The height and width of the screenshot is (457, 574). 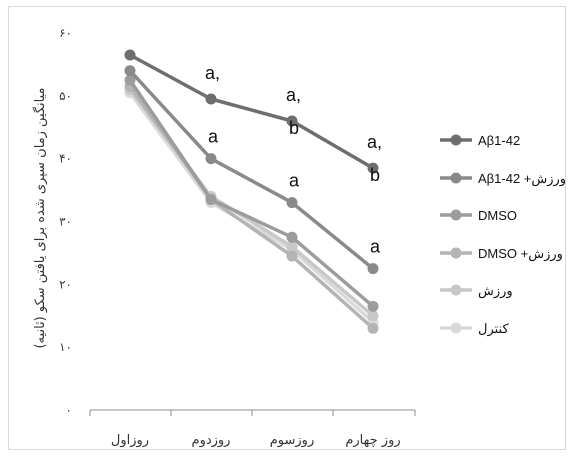 What do you see at coordinates (520, 254) in the screenshot?
I see `legend-label: DMSO +ورزش` at bounding box center [520, 254].